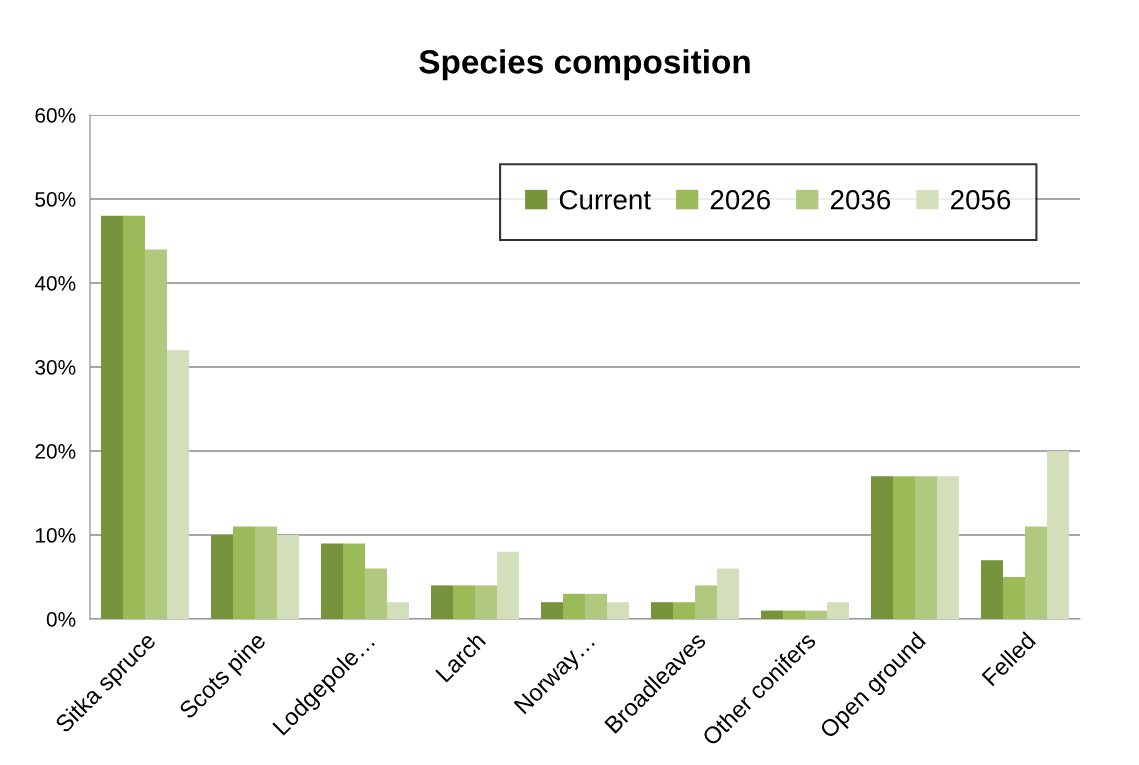 The height and width of the screenshot is (765, 1139). What do you see at coordinates (55, 451) in the screenshot?
I see `y-tick-label: 20%` at bounding box center [55, 451].